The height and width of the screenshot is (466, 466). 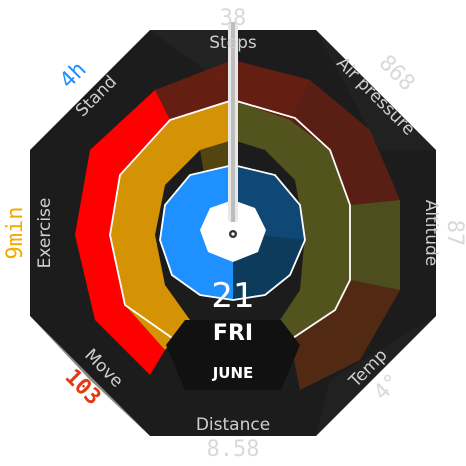 What do you see at coordinates (345, 335) in the screenshot?
I see `temp-ring` at bounding box center [345, 335].